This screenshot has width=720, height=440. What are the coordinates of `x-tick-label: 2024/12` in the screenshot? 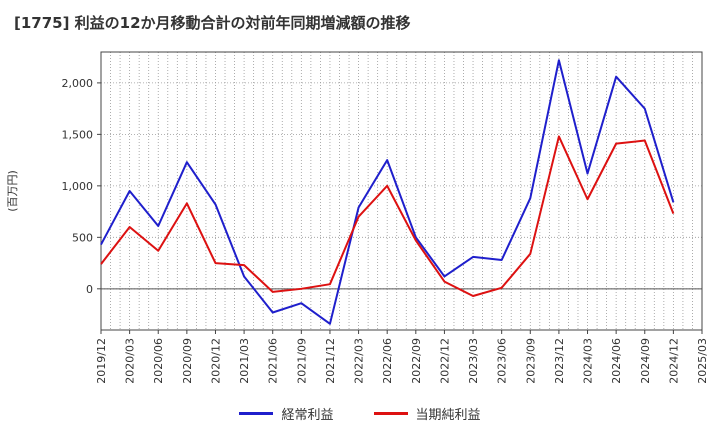 It's located at (673, 361).